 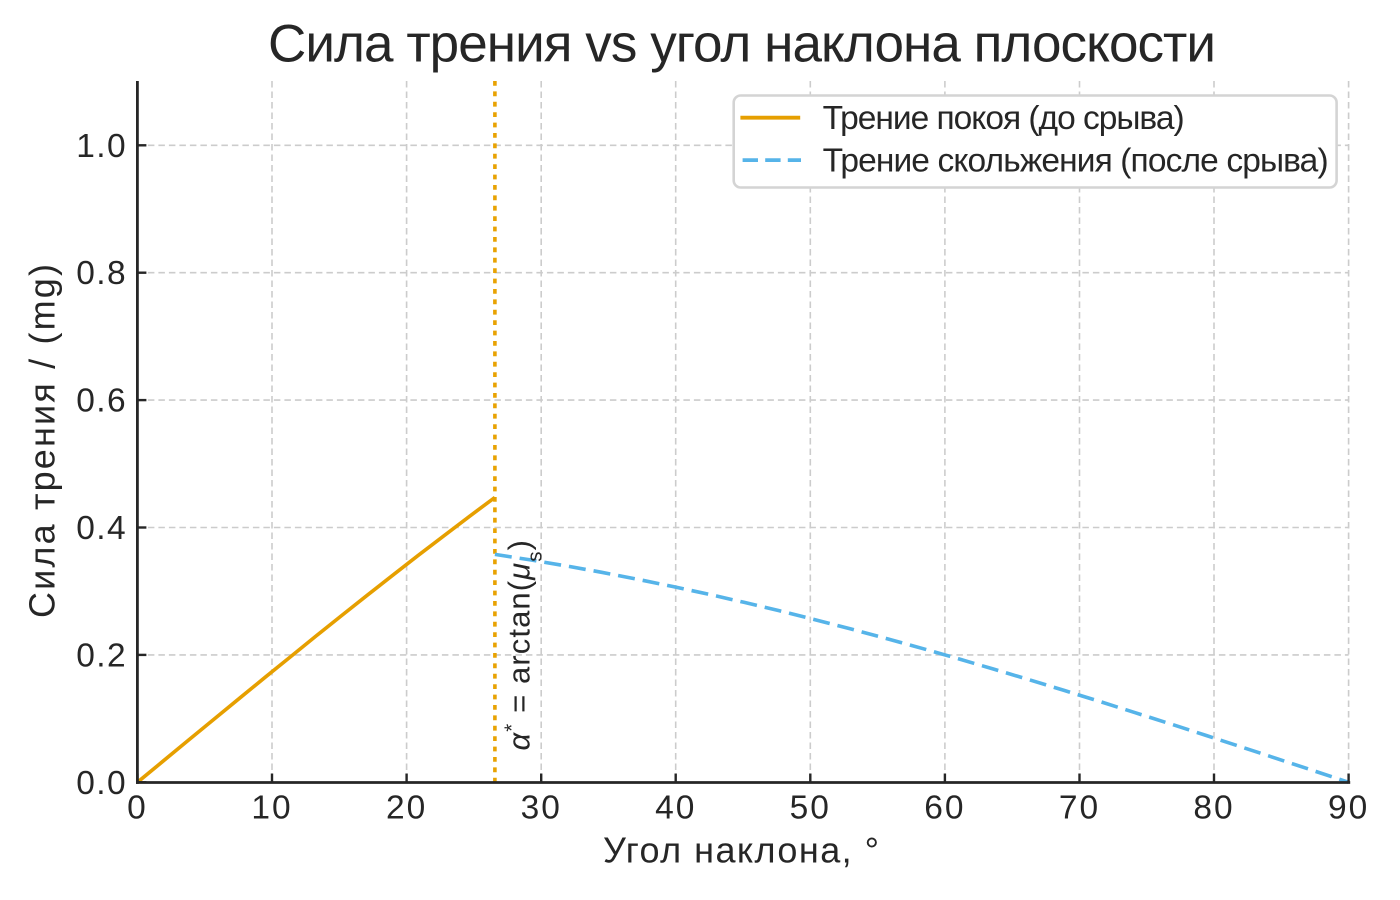 What do you see at coordinates (42, 441) in the screenshot?
I see `svg-text: Сила трения / (mg)` at bounding box center [42, 441].